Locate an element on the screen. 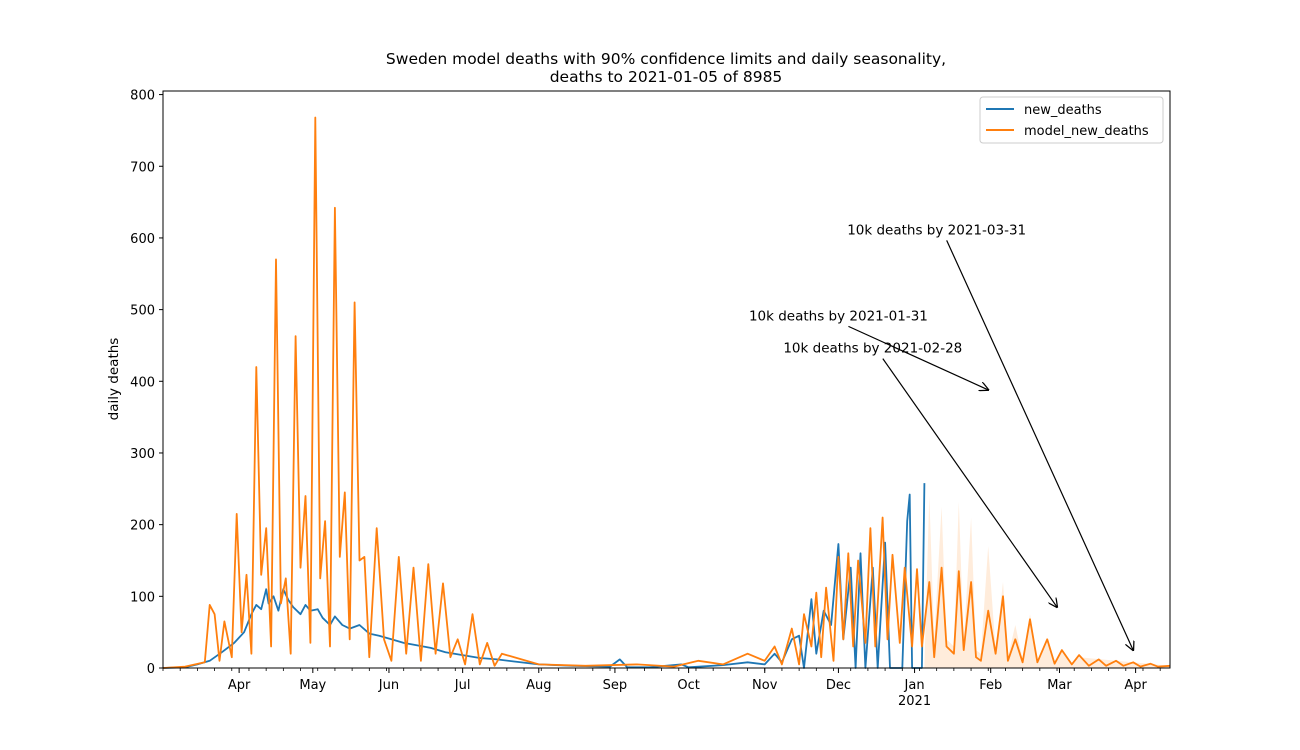 Image resolution: width=1300 pixels, height=750 pixels. annotation-text-2: 10k deaths by 2021-01-31 is located at coordinates (838, 316).